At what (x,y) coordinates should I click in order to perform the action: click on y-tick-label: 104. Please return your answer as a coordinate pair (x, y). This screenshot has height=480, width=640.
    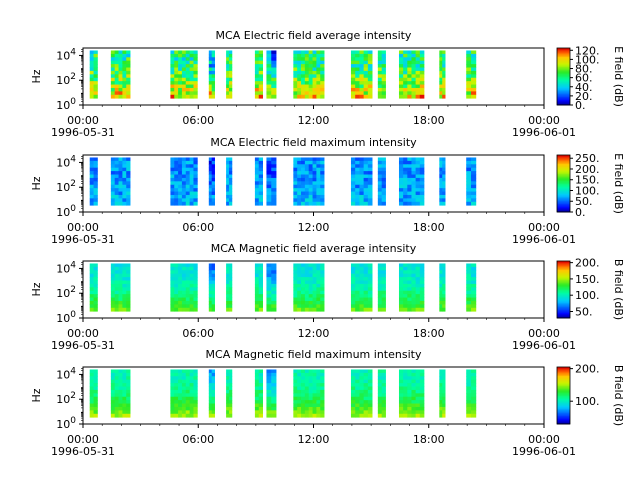
    Looking at the image, I should click on (66, 373).